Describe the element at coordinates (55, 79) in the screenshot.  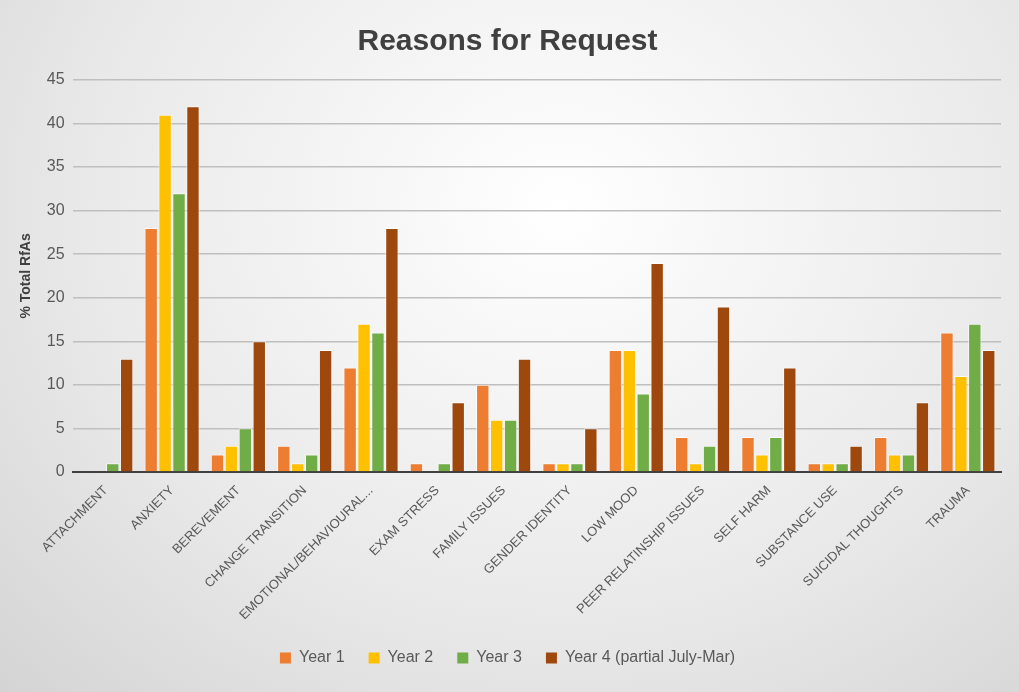
I see `y-tick-label: 45` at that location.